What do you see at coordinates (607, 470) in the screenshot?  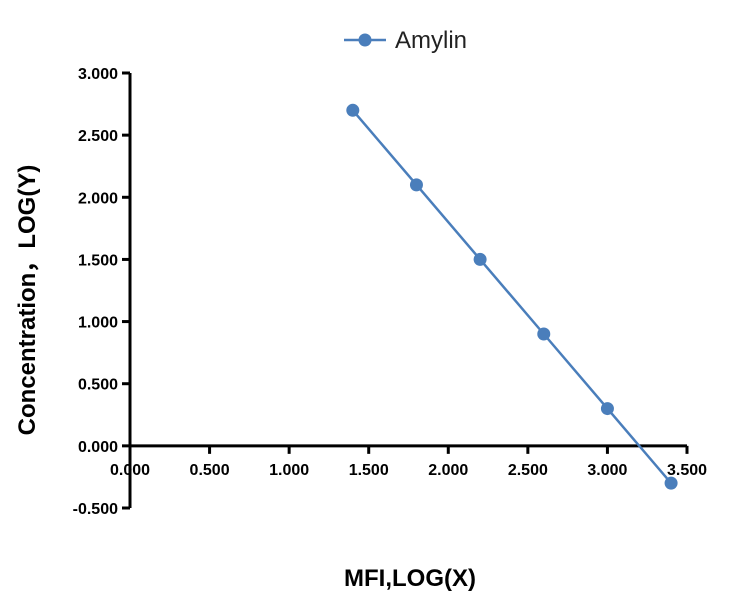 I see `x-tick-label: 3.000` at bounding box center [607, 470].